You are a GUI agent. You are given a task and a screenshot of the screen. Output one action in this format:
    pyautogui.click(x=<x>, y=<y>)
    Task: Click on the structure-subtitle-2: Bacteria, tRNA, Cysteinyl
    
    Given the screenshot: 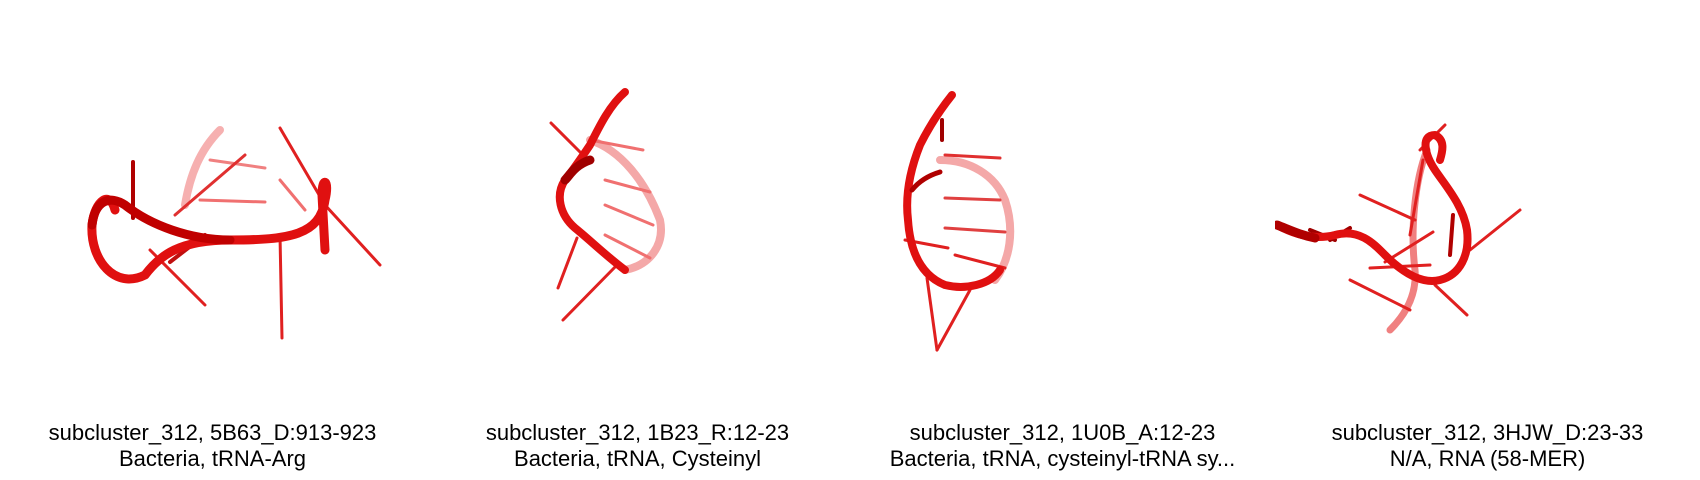 What is the action you would take?
    pyautogui.click(x=637, y=458)
    